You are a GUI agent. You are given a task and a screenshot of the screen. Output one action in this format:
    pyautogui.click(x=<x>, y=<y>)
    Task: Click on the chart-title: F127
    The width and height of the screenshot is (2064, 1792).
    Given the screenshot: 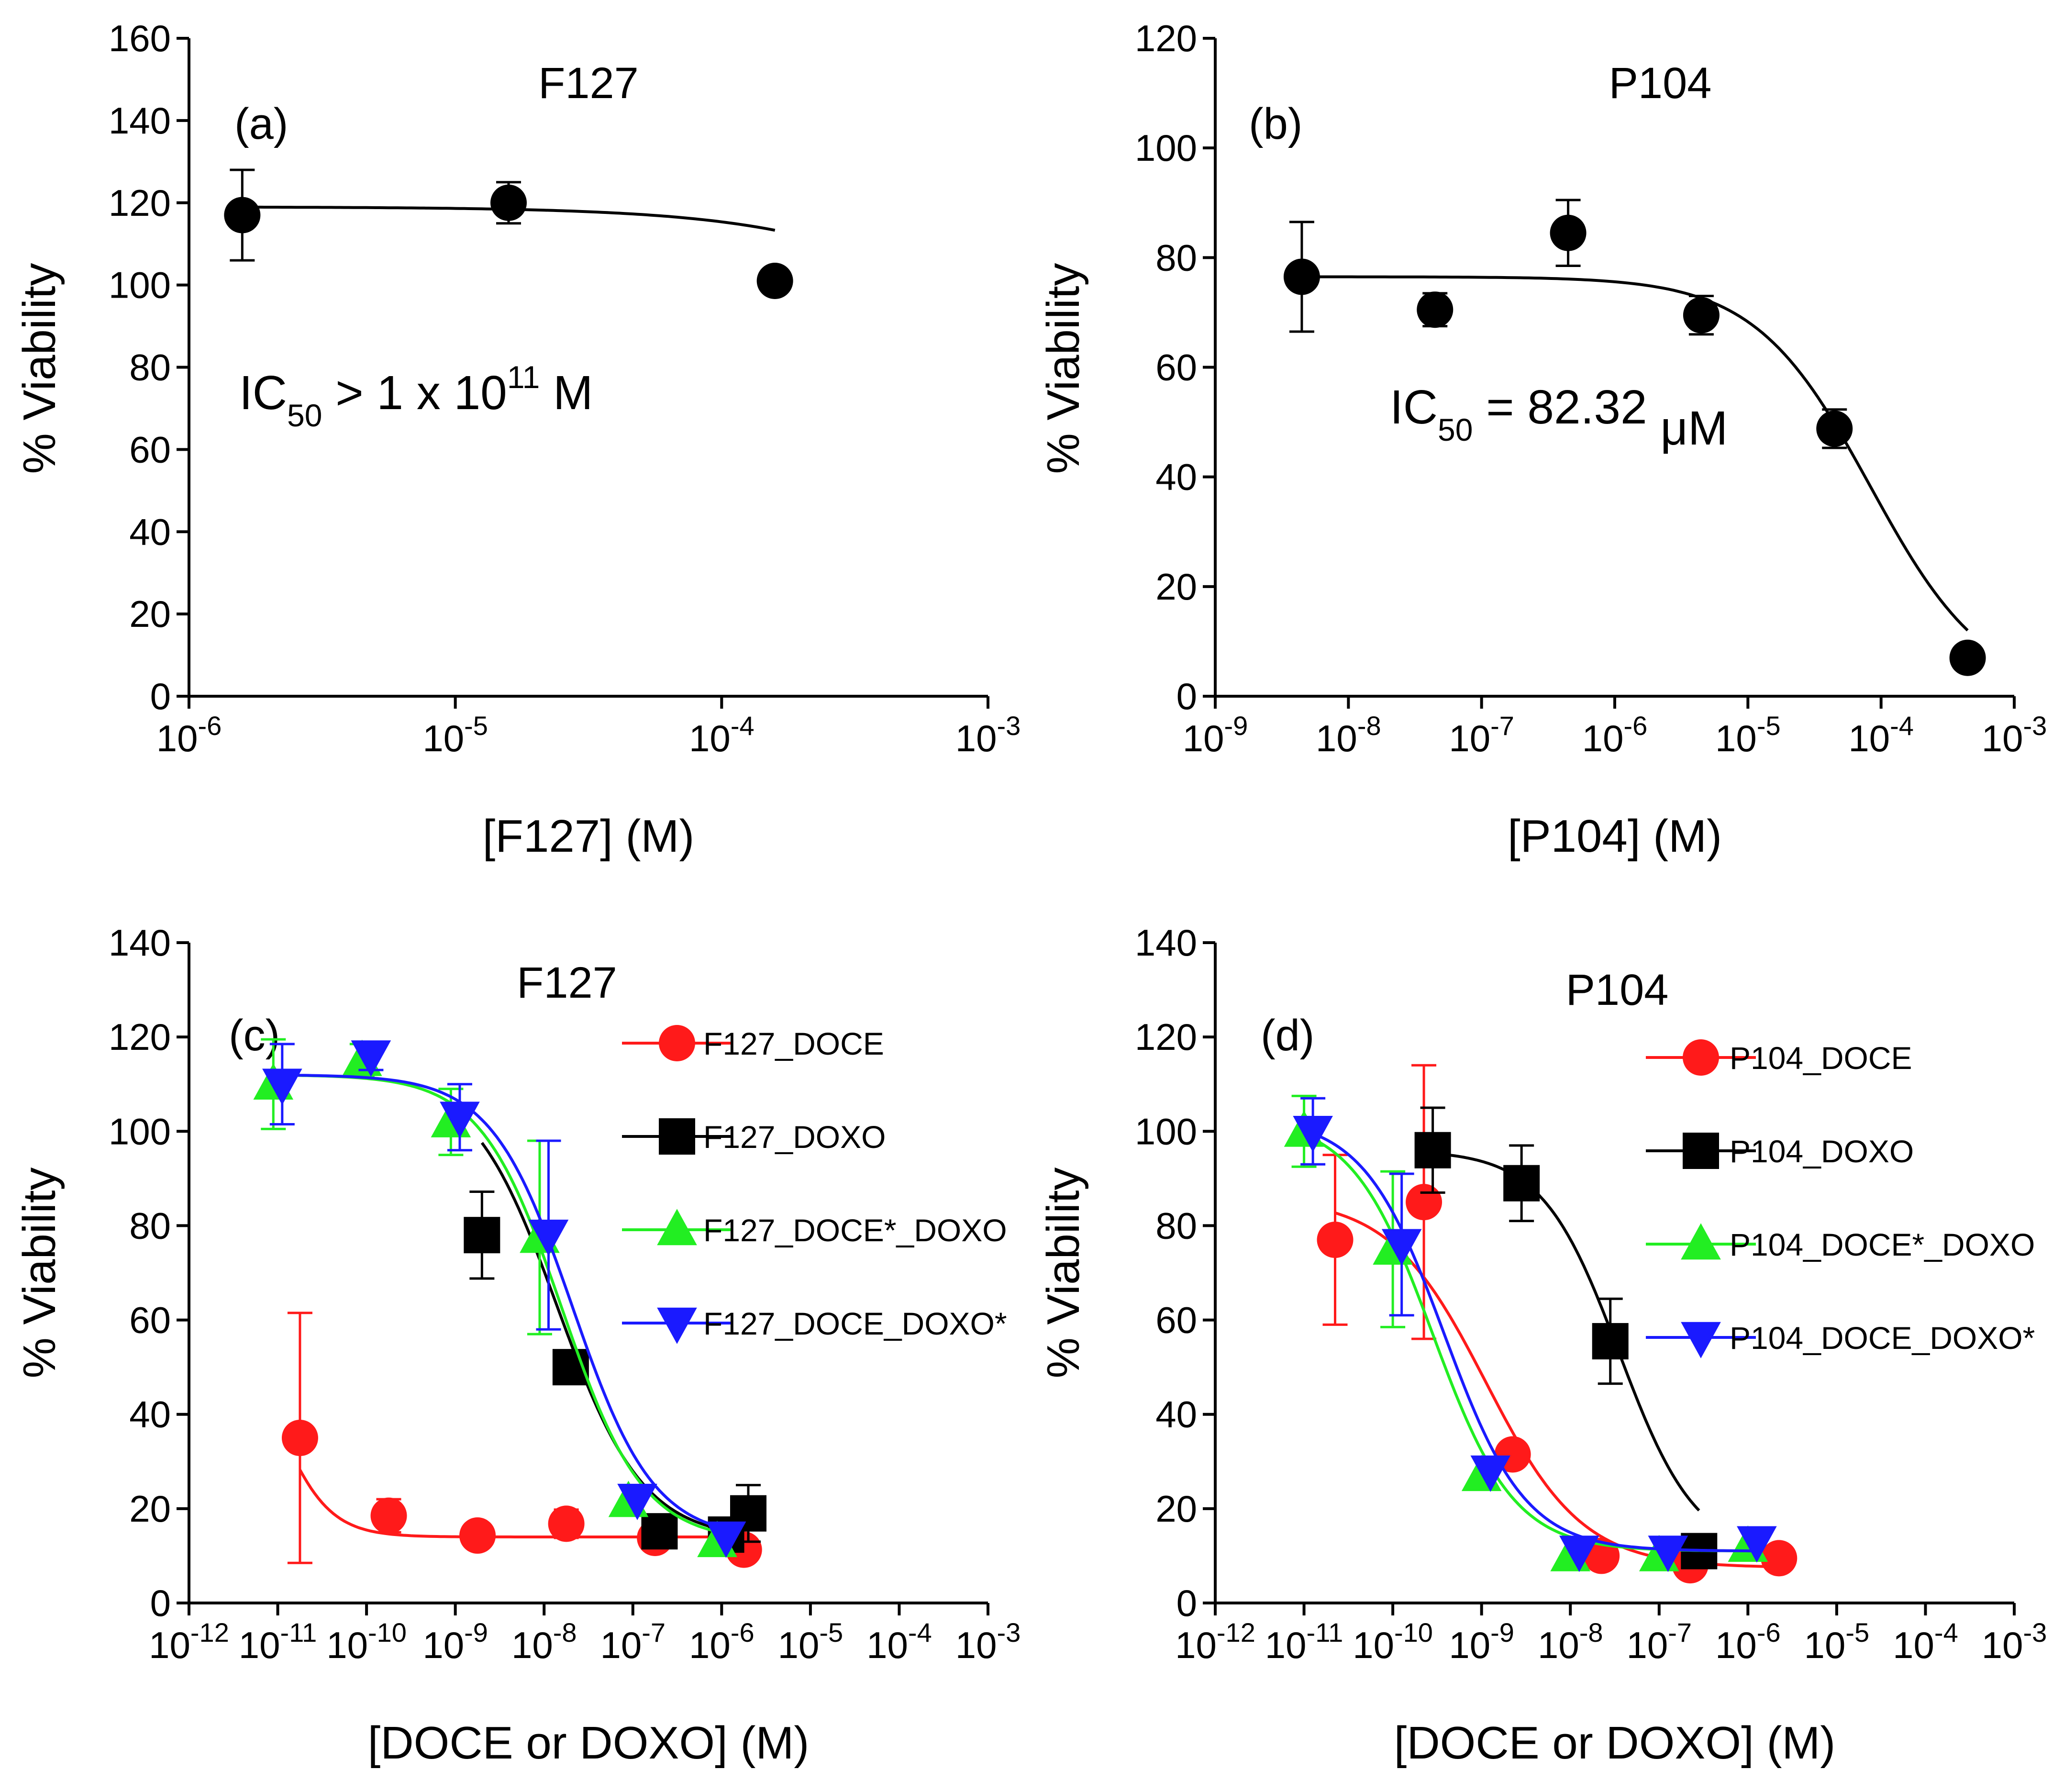 What is the action you would take?
    pyautogui.click(x=588, y=83)
    